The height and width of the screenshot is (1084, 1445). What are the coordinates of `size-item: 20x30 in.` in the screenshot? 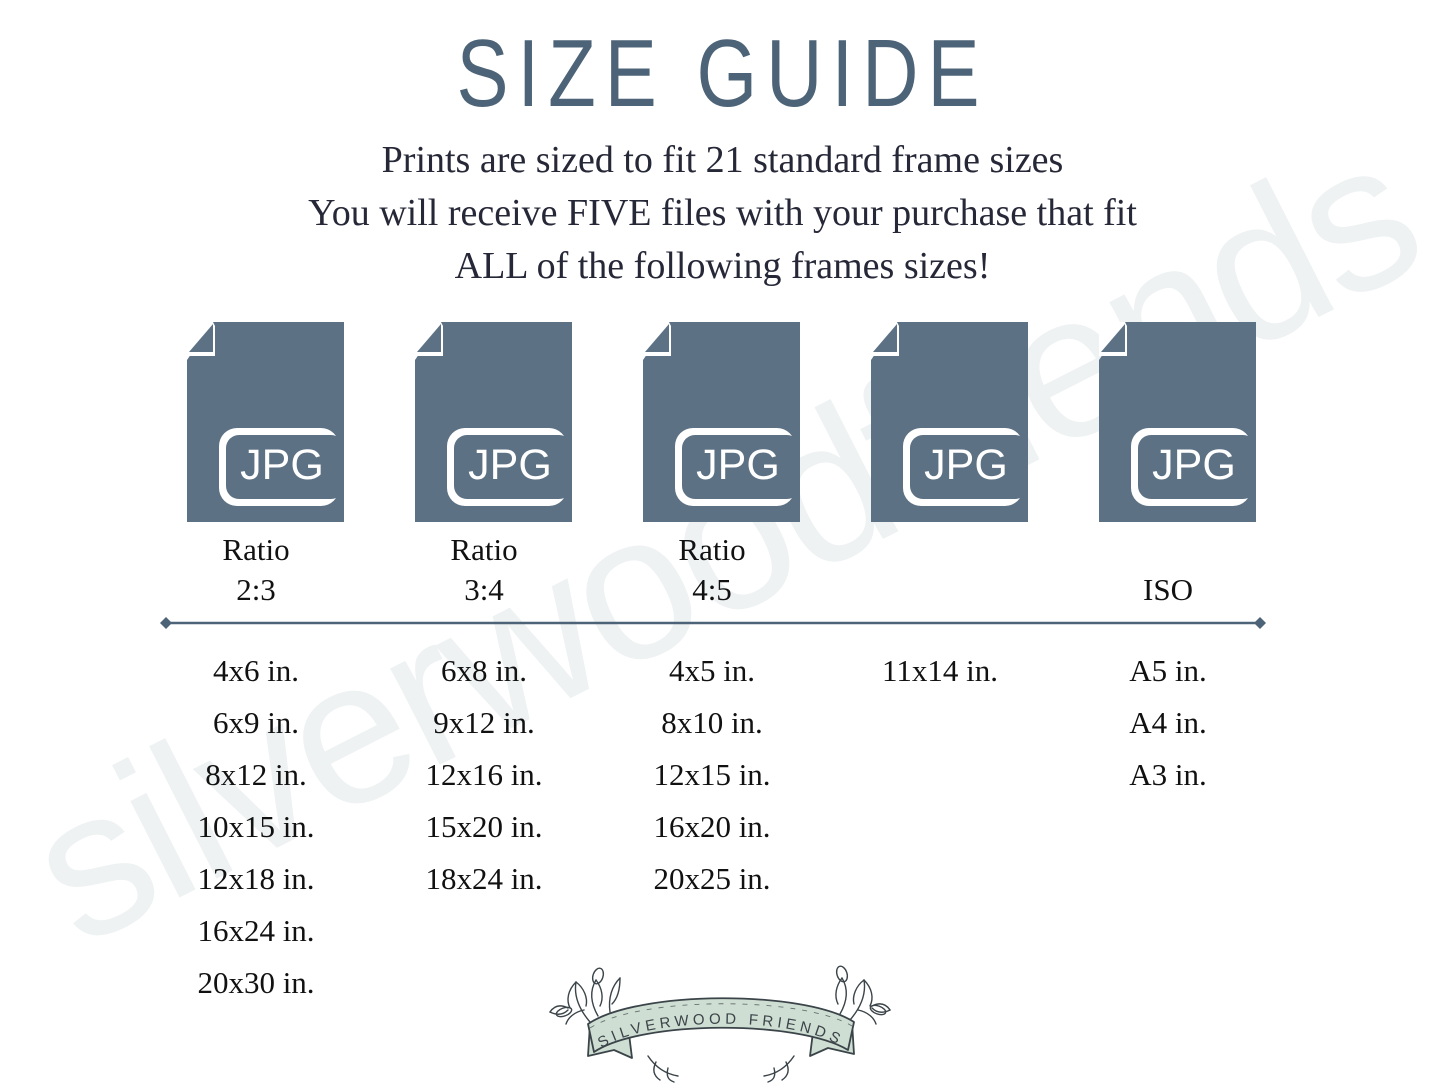 It's located at (256, 982).